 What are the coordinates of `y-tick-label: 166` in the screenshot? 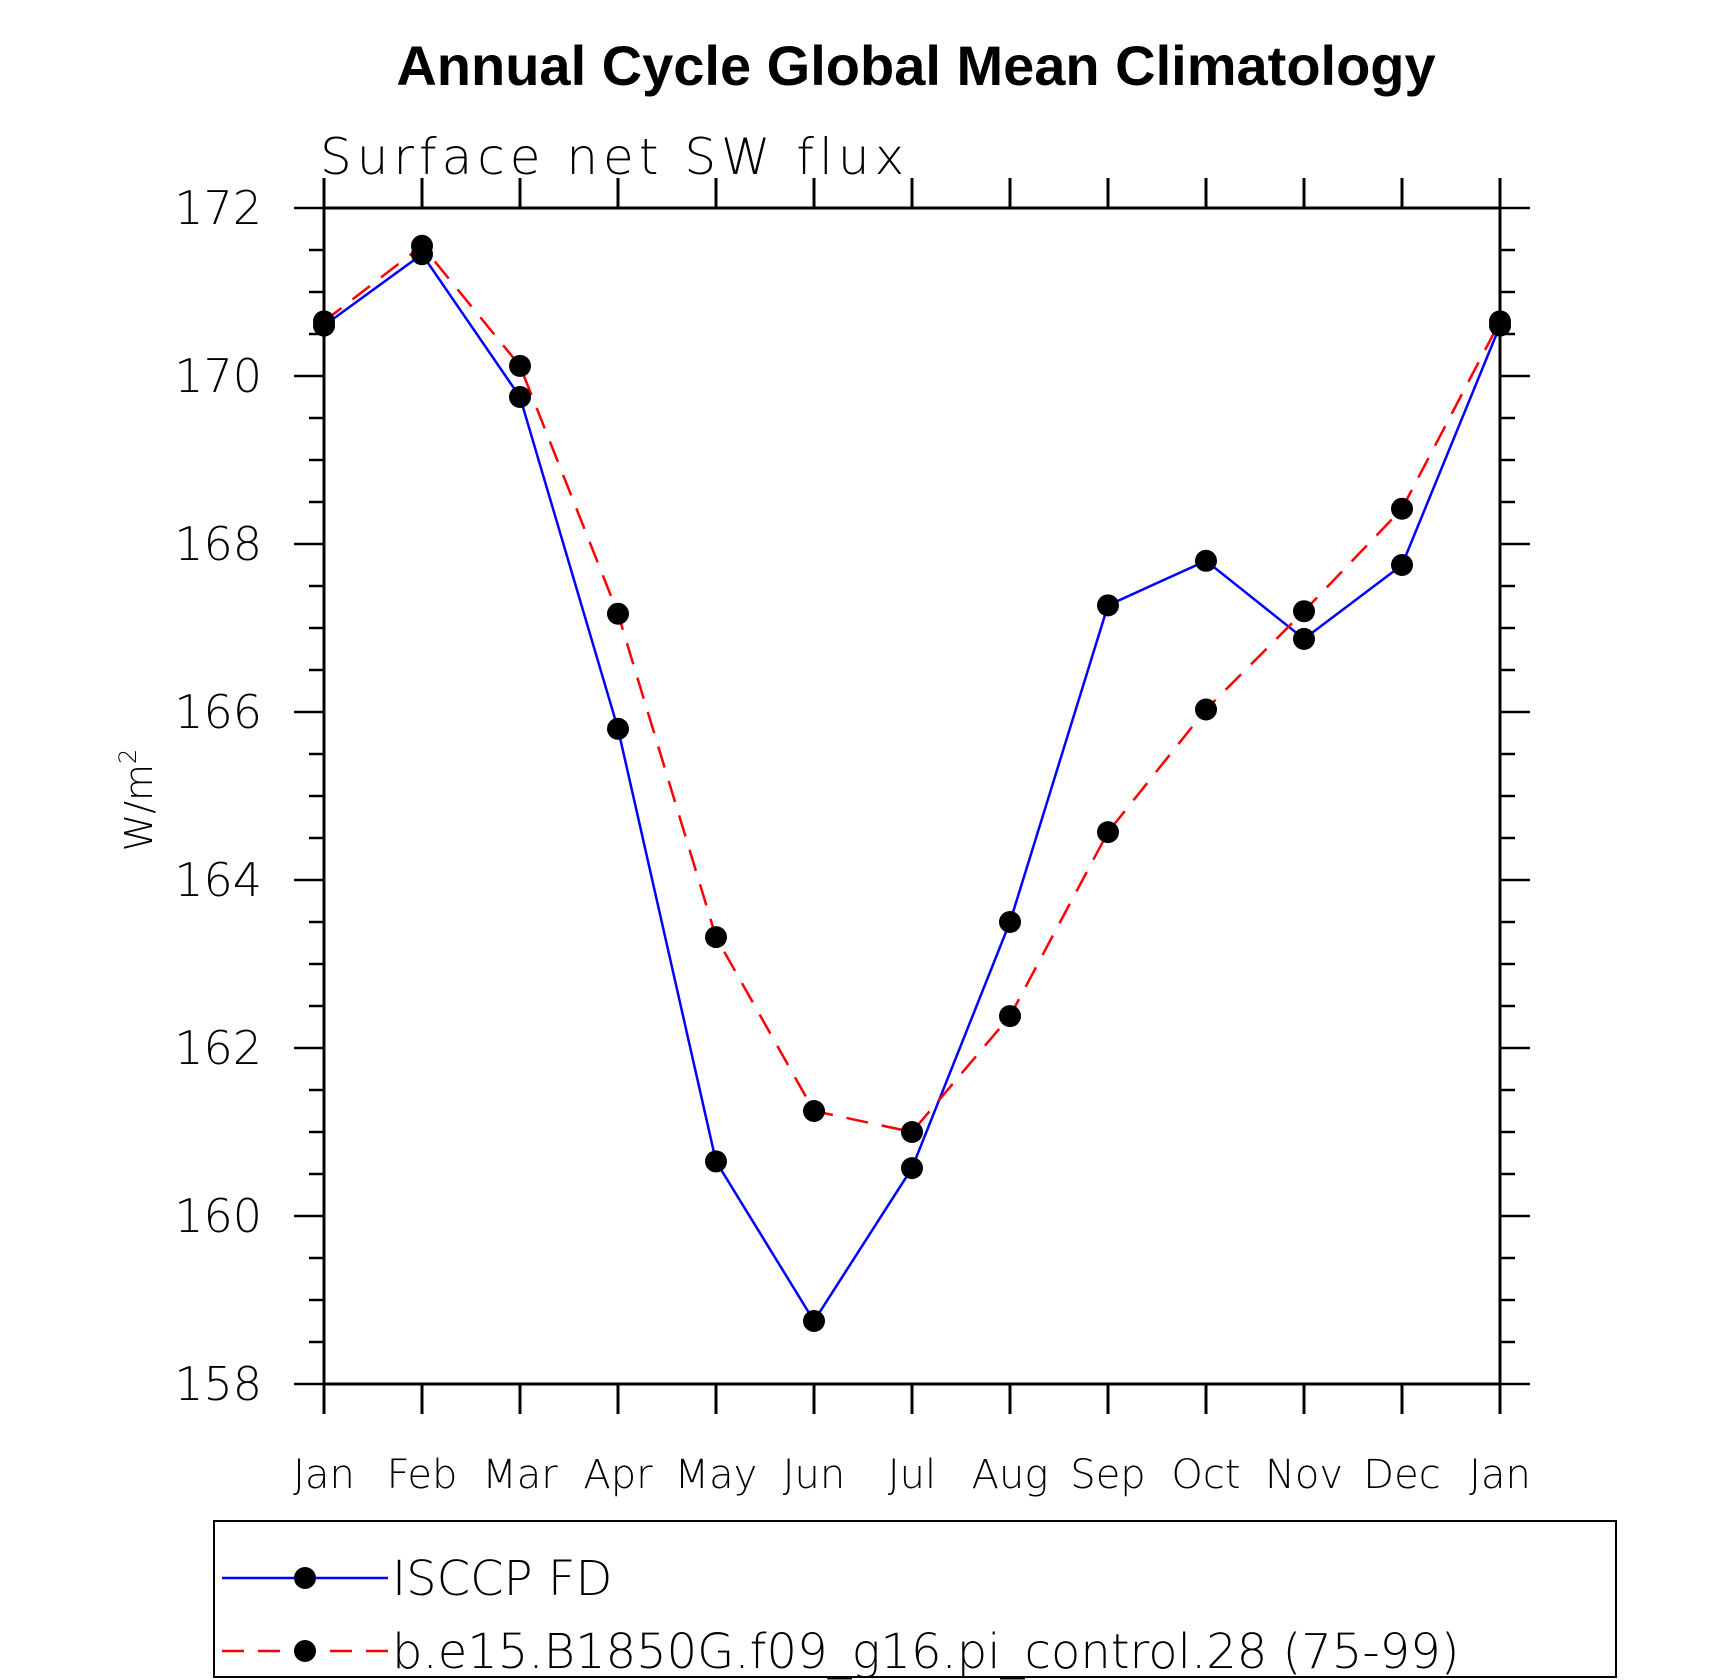 It's located at (218, 712).